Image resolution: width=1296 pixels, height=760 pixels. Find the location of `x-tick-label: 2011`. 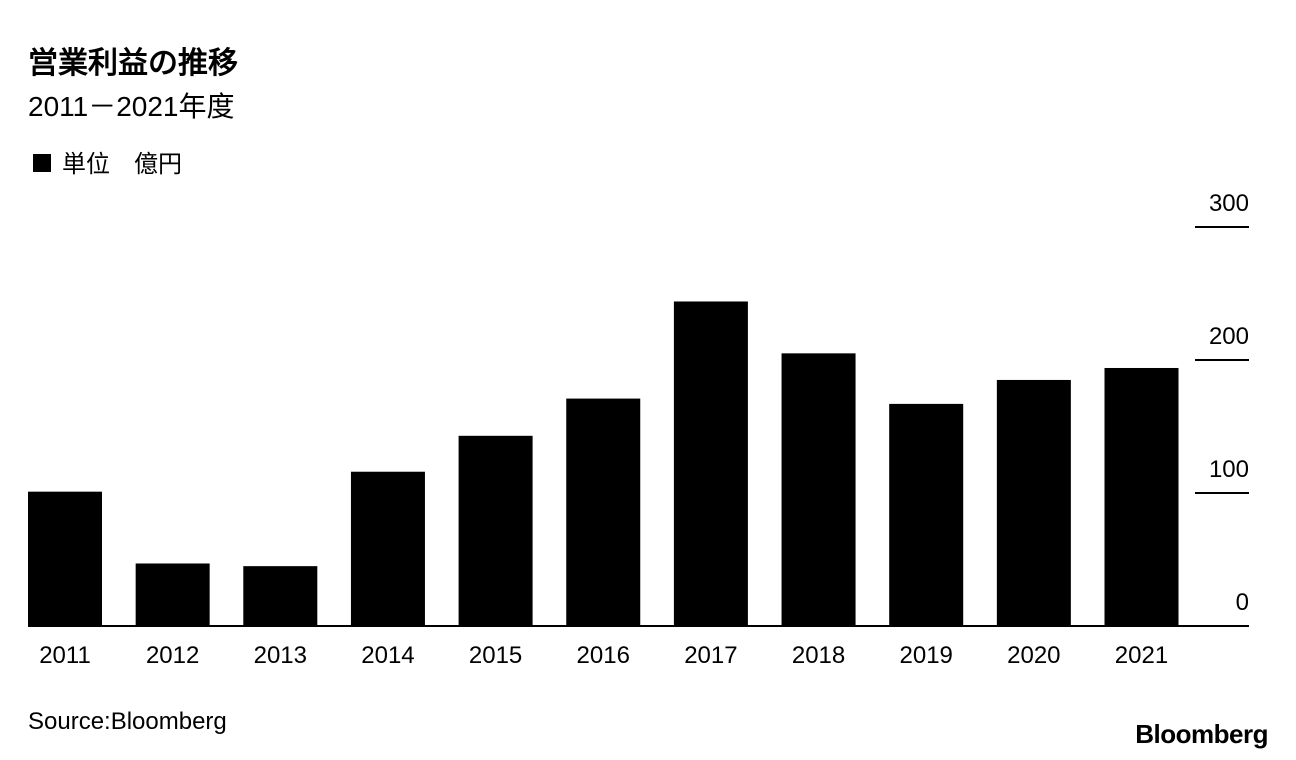

x-tick-label: 2011 is located at coordinates (65, 655).